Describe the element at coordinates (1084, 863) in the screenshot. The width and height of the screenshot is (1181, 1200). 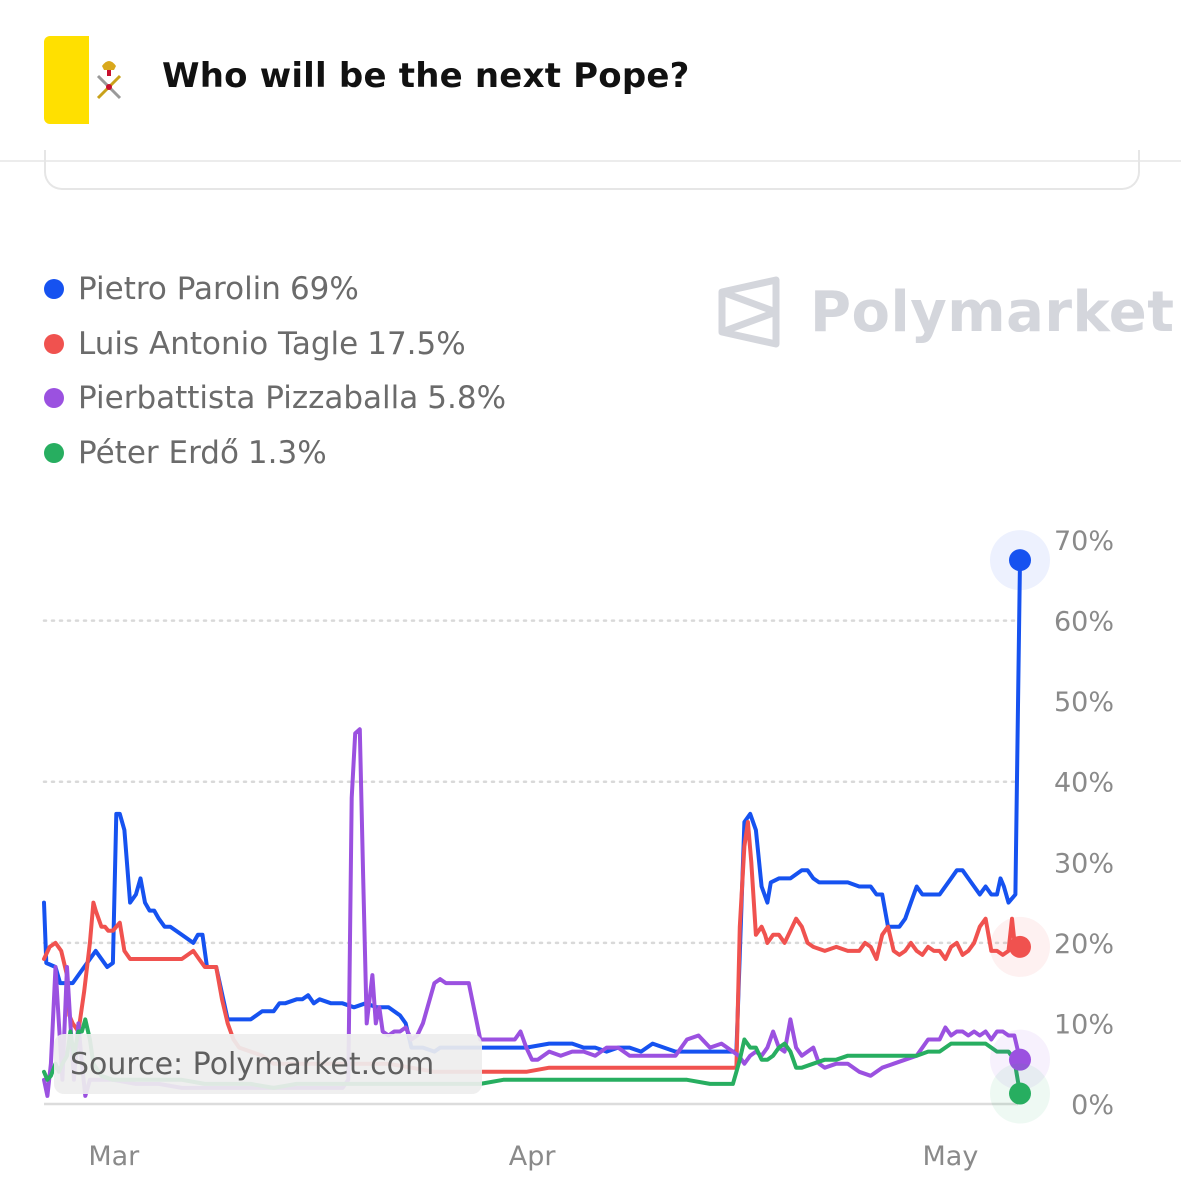
I see `y-tick-label: 30%` at that location.